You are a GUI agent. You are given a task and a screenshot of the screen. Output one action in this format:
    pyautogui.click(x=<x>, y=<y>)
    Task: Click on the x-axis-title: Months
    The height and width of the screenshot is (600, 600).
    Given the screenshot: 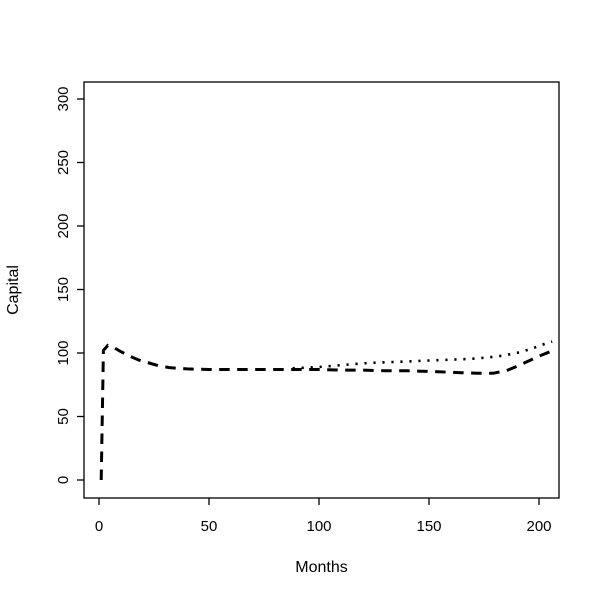 What is the action you would take?
    pyautogui.click(x=321, y=567)
    